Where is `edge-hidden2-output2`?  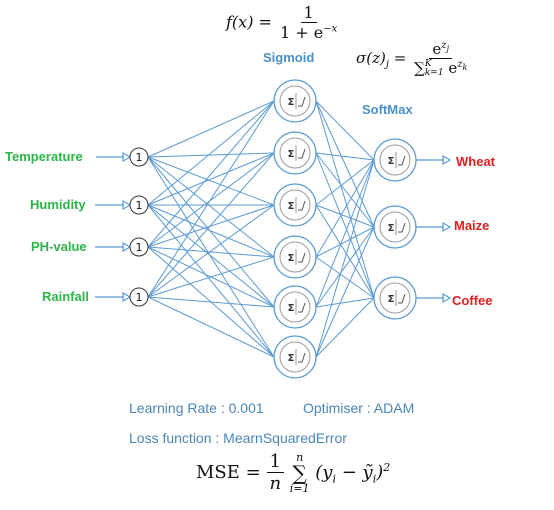 edge-hidden2-output2 is located at coordinates (345, 190).